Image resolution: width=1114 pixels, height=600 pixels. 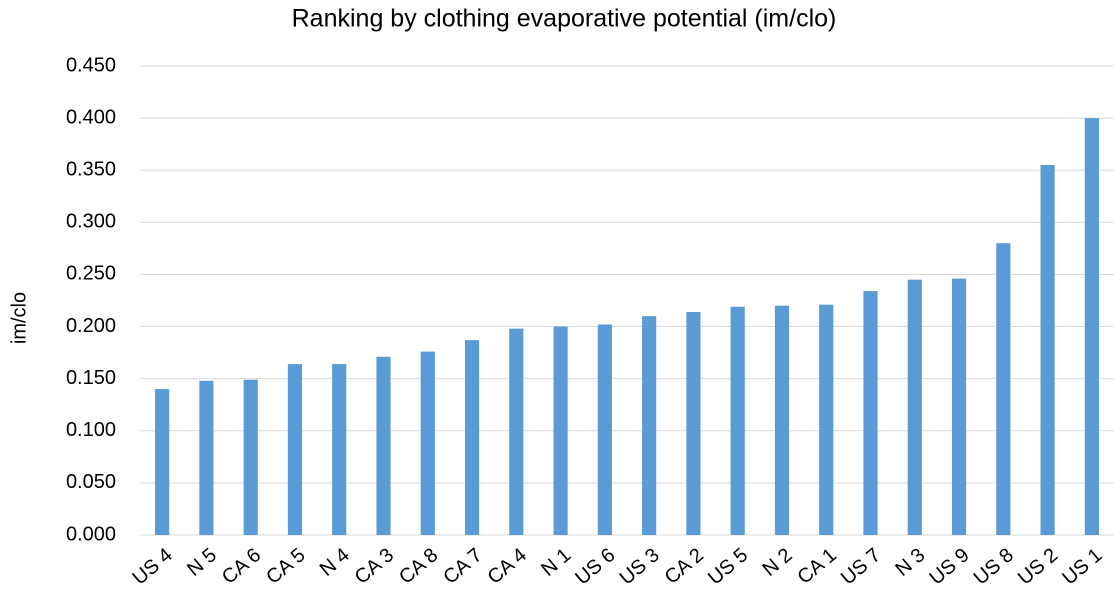 What do you see at coordinates (684, 566) in the screenshot?
I see `x-tick-label: CA 2` at bounding box center [684, 566].